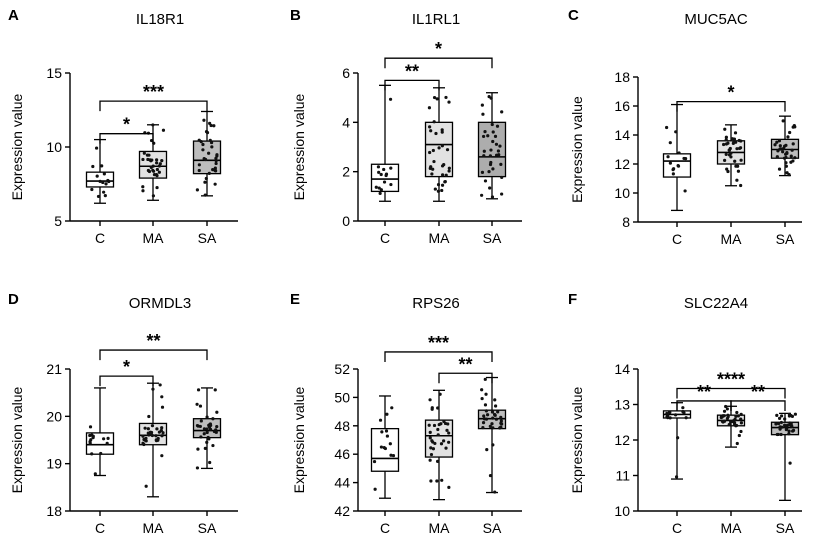 Image resolution: width=829 pixels, height=545 pixels. What do you see at coordinates (346, 172) in the screenshot?
I see `y-tick-label: 2` at bounding box center [346, 172].